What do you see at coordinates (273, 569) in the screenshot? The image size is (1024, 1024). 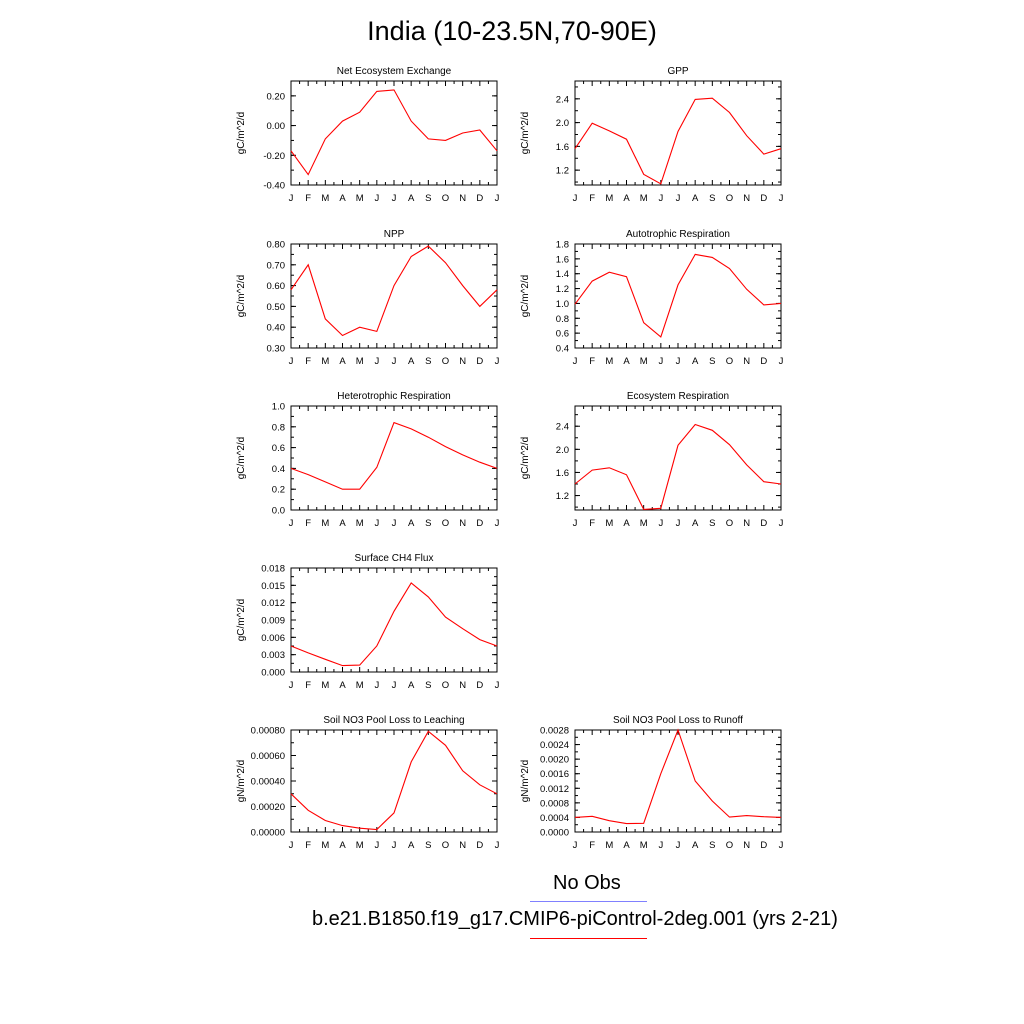 I see `y-tick-label: 0.018` at bounding box center [273, 569].